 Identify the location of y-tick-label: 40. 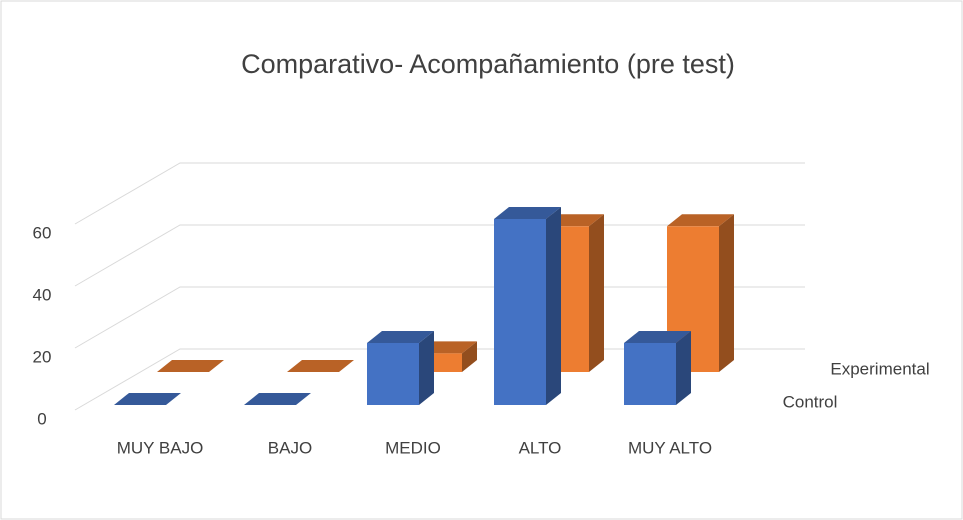
(42, 294).